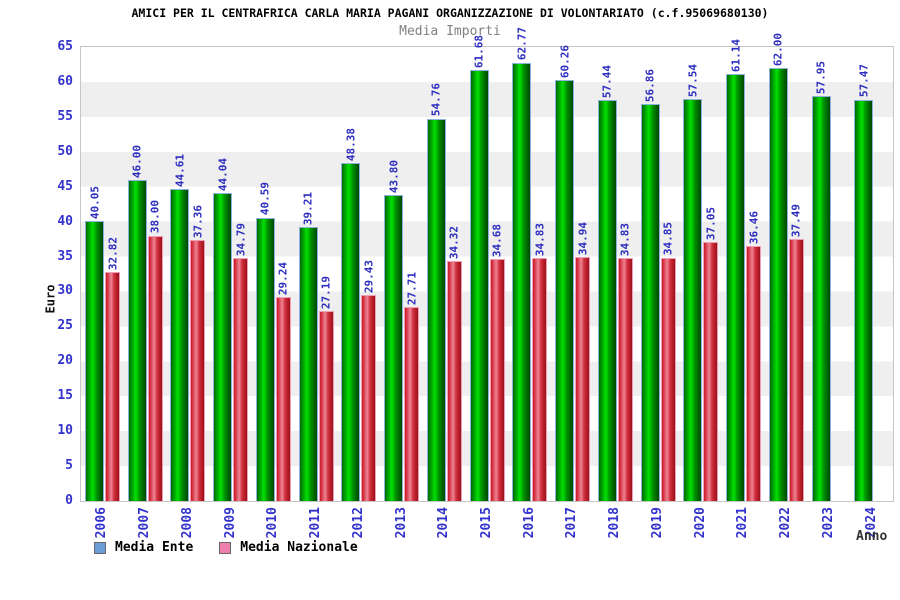 The height and width of the screenshot is (600, 900). Describe the element at coordinates (711, 224) in the screenshot. I see `value-label-media-nazionale-2020: 37.05` at that location.